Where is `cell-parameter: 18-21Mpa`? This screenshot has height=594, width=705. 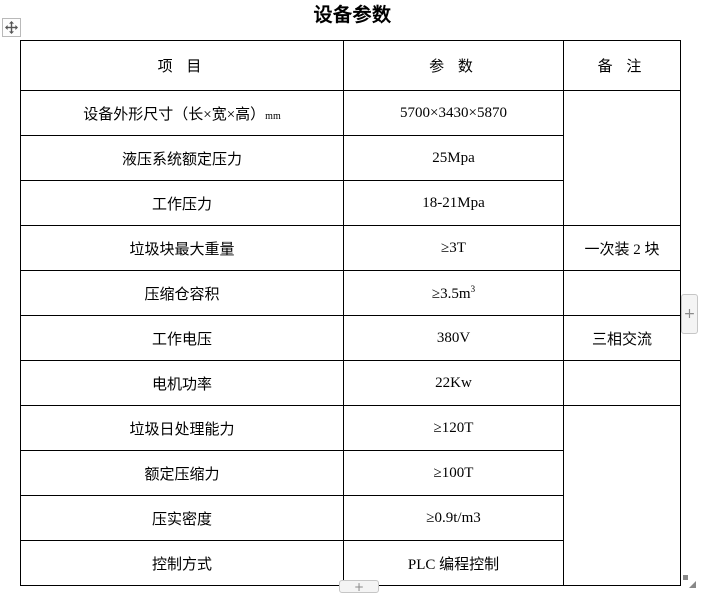 cell-parameter: 18-21Mpa is located at coordinates (453, 203).